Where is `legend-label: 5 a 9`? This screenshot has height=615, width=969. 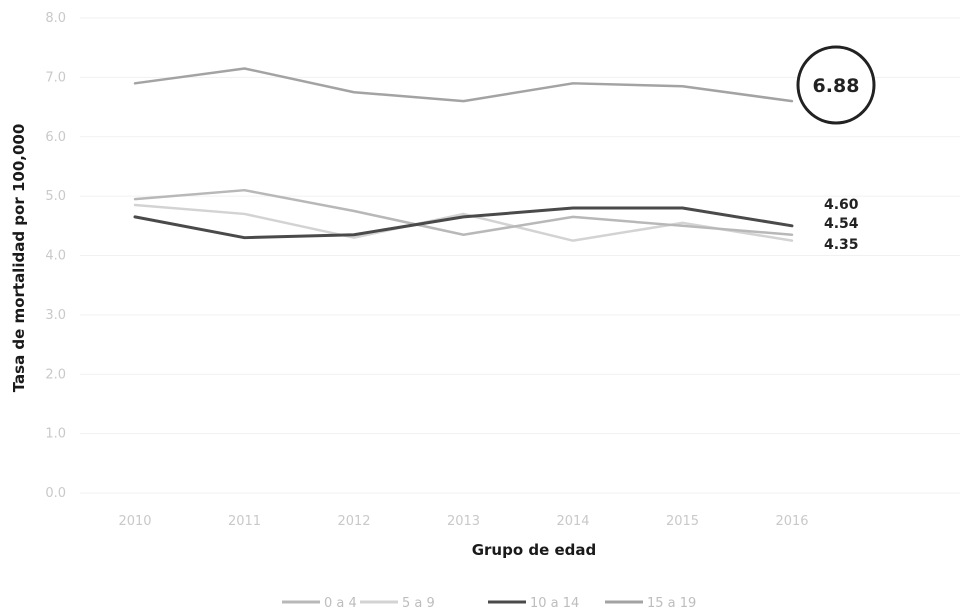
legend-label: 5 a 9 is located at coordinates (418, 603).